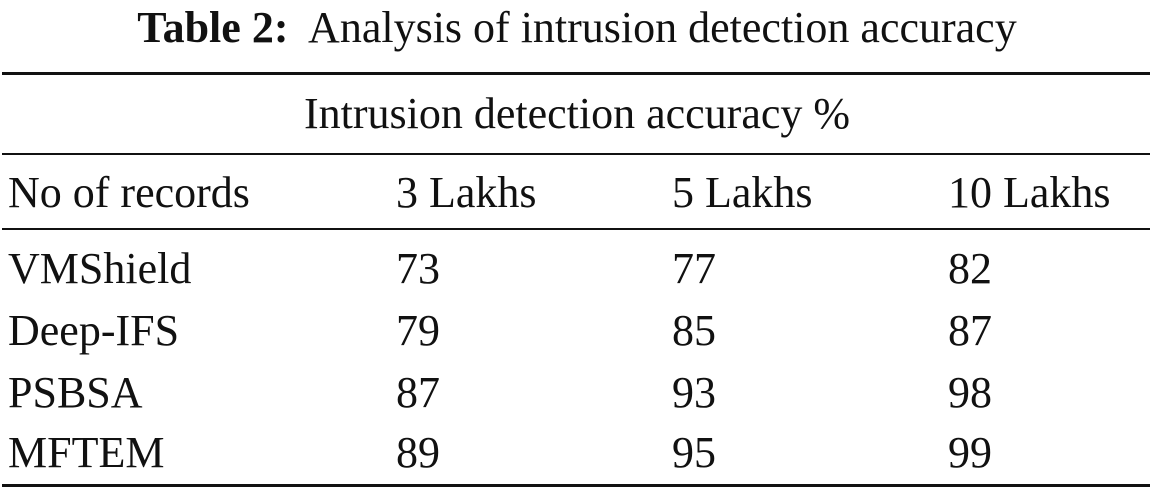  I want to click on column-header-3-lakhs: 3 Lakhs, so click(466, 192).